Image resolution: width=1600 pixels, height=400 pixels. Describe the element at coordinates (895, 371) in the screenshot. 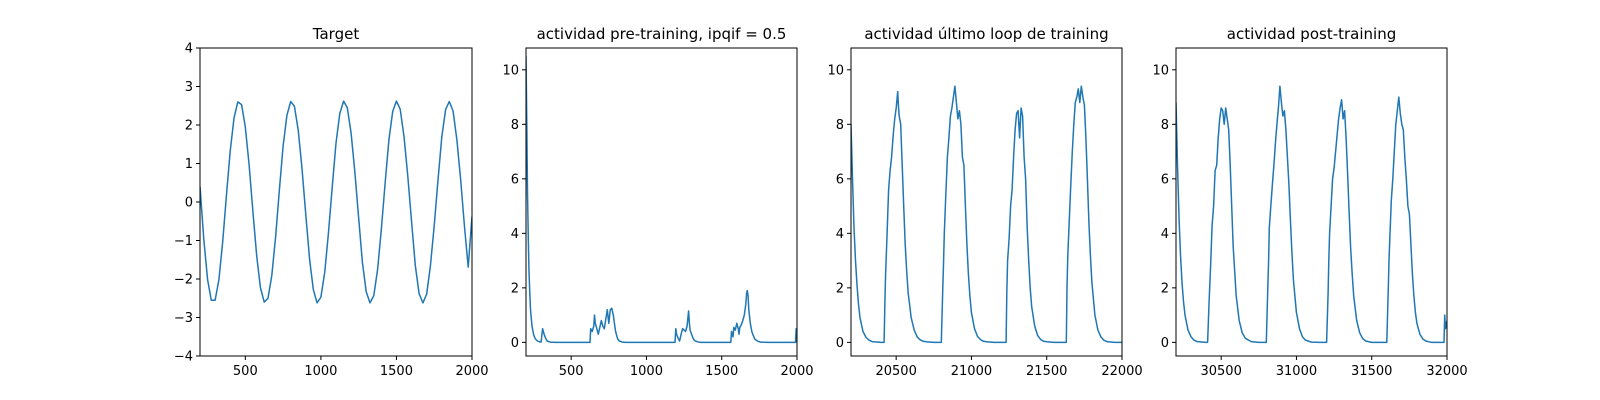

I see `x-tick-label: 20500` at that location.